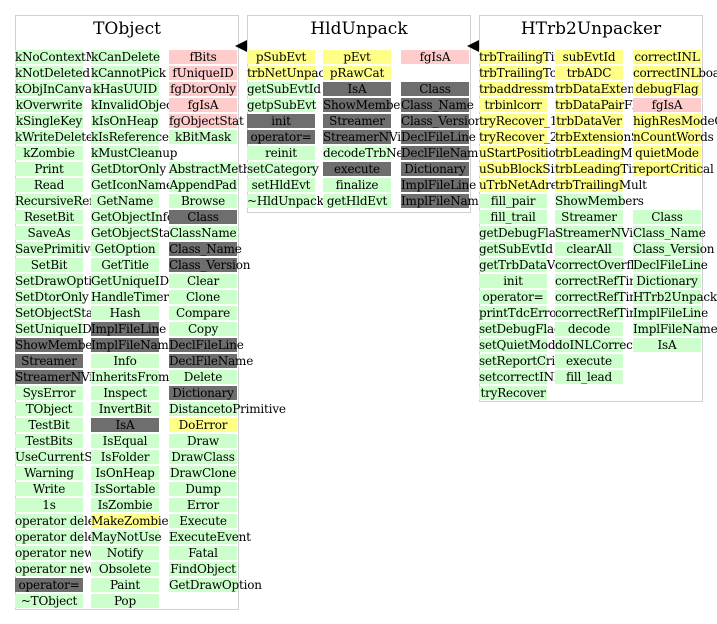  Describe the element at coordinates (526, 57) in the screenshot. I see `member-trbtrailingtime: trbTrailingTime` at that location.